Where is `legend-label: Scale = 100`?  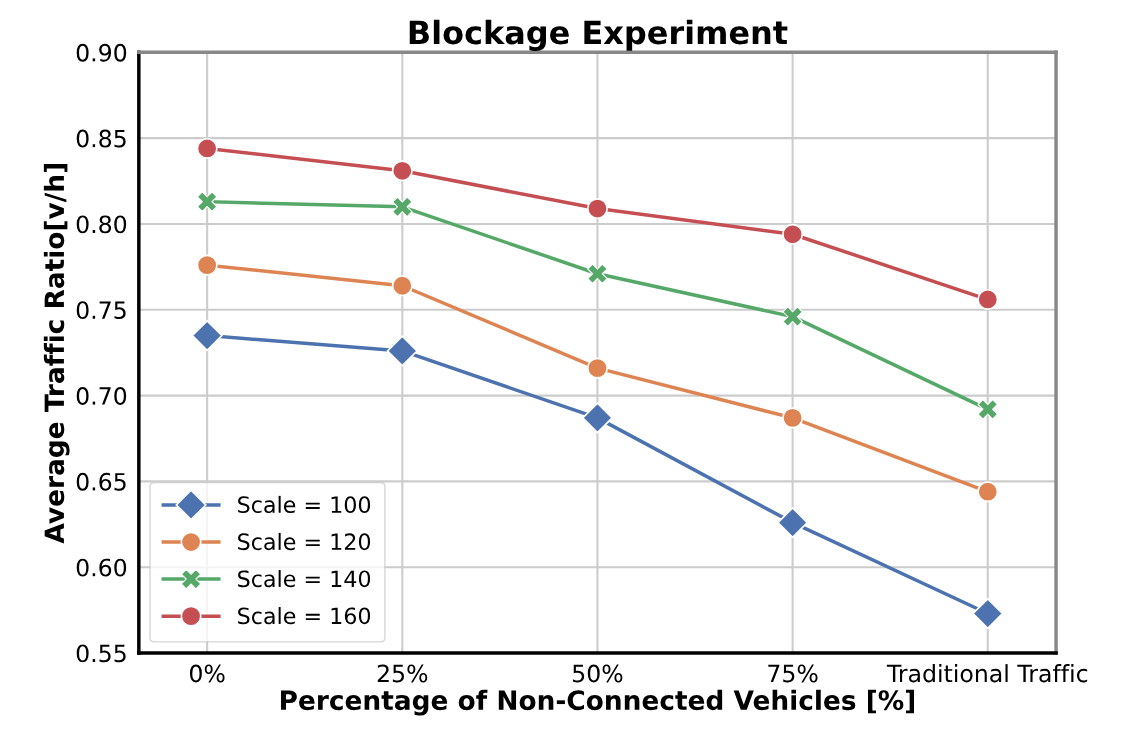 legend-label: Scale = 100 is located at coordinates (304, 504).